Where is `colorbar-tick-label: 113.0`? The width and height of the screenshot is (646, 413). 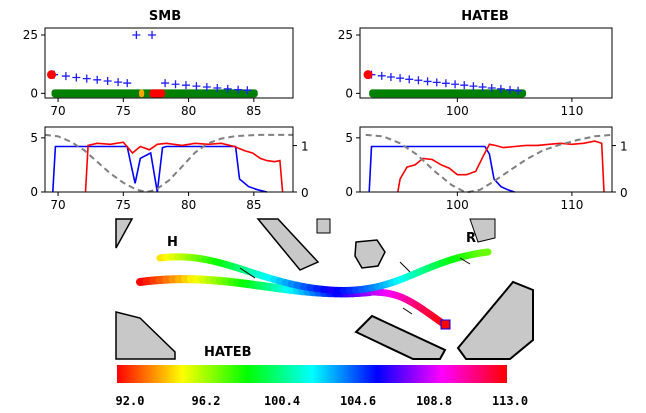 colorbar-tick-label: 113.0 is located at coordinates (510, 401).